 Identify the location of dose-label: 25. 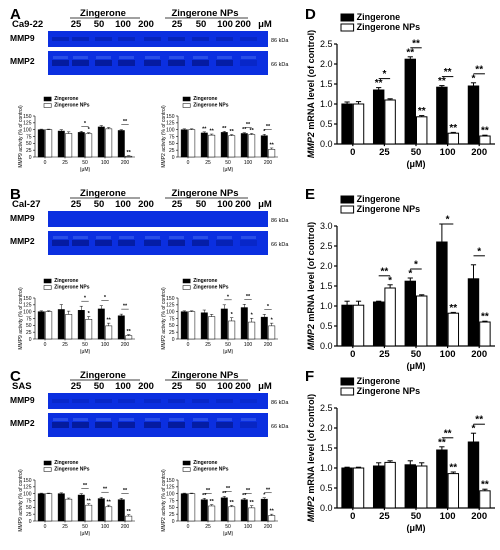
(177, 204).